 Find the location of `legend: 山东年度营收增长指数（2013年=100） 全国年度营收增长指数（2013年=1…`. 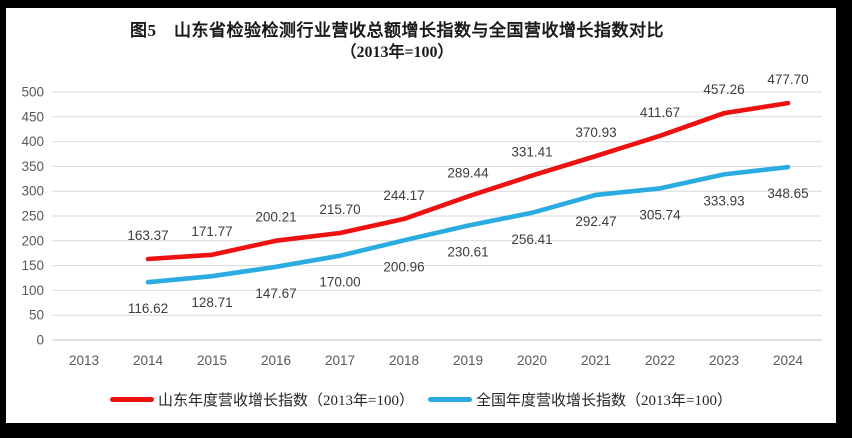

legend: 山东年度营收增长指数（2013年=100） 全国年度营收增长指数（2013年=1… is located at coordinates (421, 399).